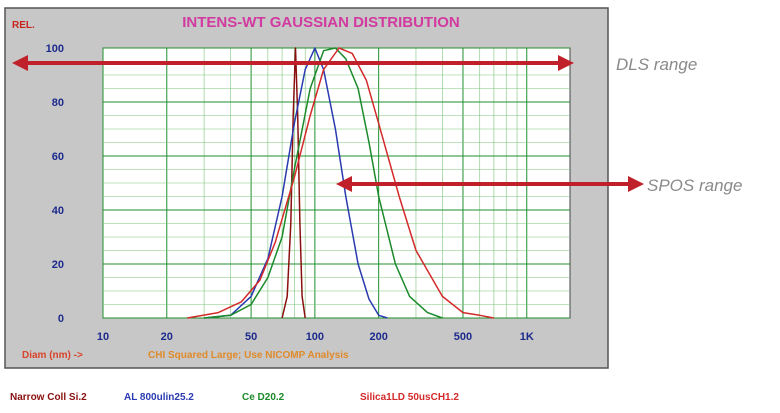  Describe the element at coordinates (58, 265) in the screenshot. I see `y-tick-label: 20` at that location.